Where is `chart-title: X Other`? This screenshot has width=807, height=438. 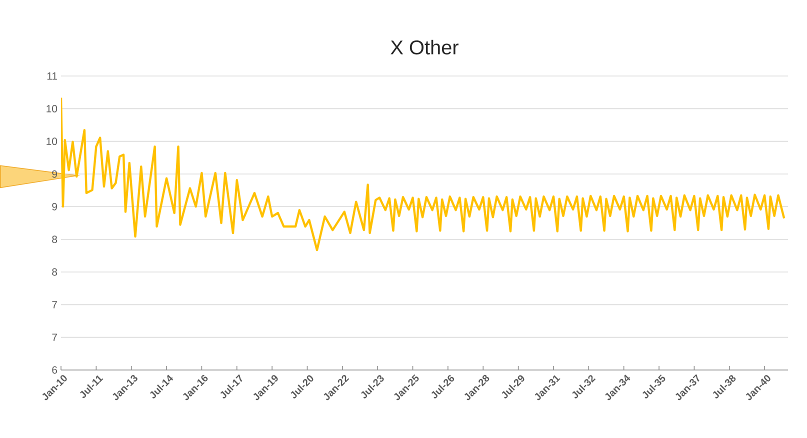
chart-title: X Other is located at coordinates (424, 47).